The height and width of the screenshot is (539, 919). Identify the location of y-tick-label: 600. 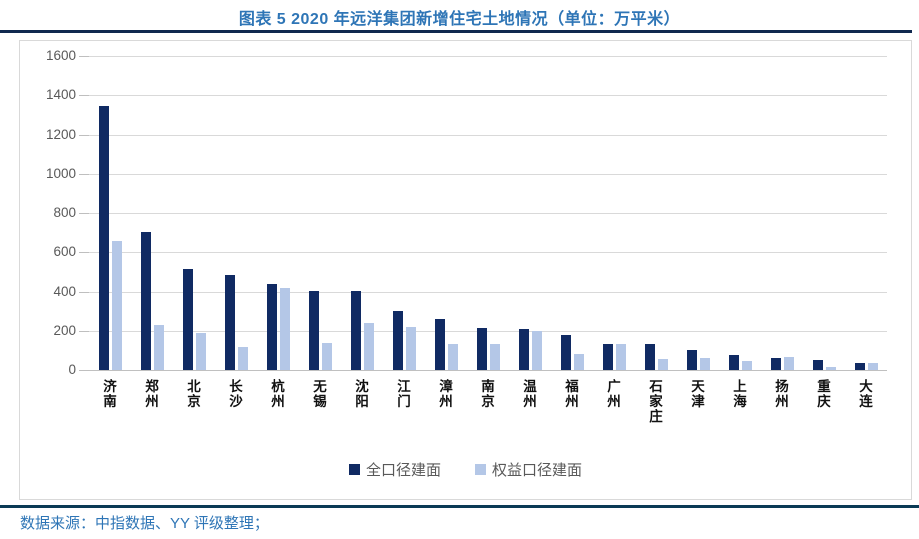
(64, 252).